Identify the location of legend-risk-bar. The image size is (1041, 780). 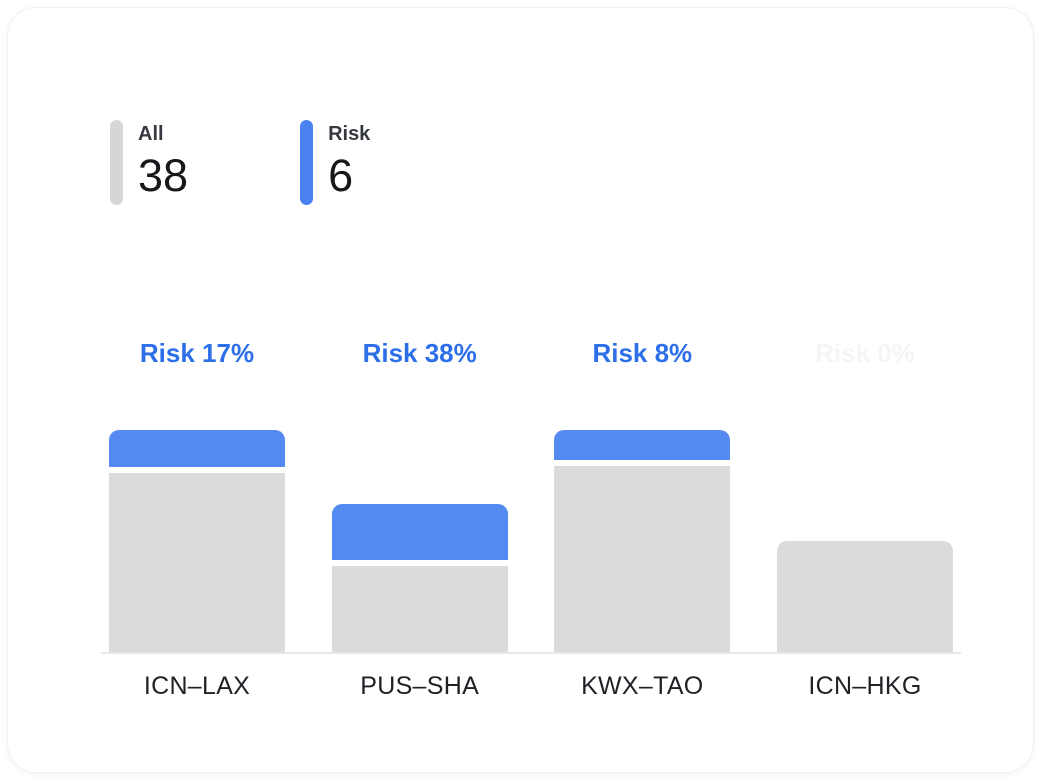
(307, 162).